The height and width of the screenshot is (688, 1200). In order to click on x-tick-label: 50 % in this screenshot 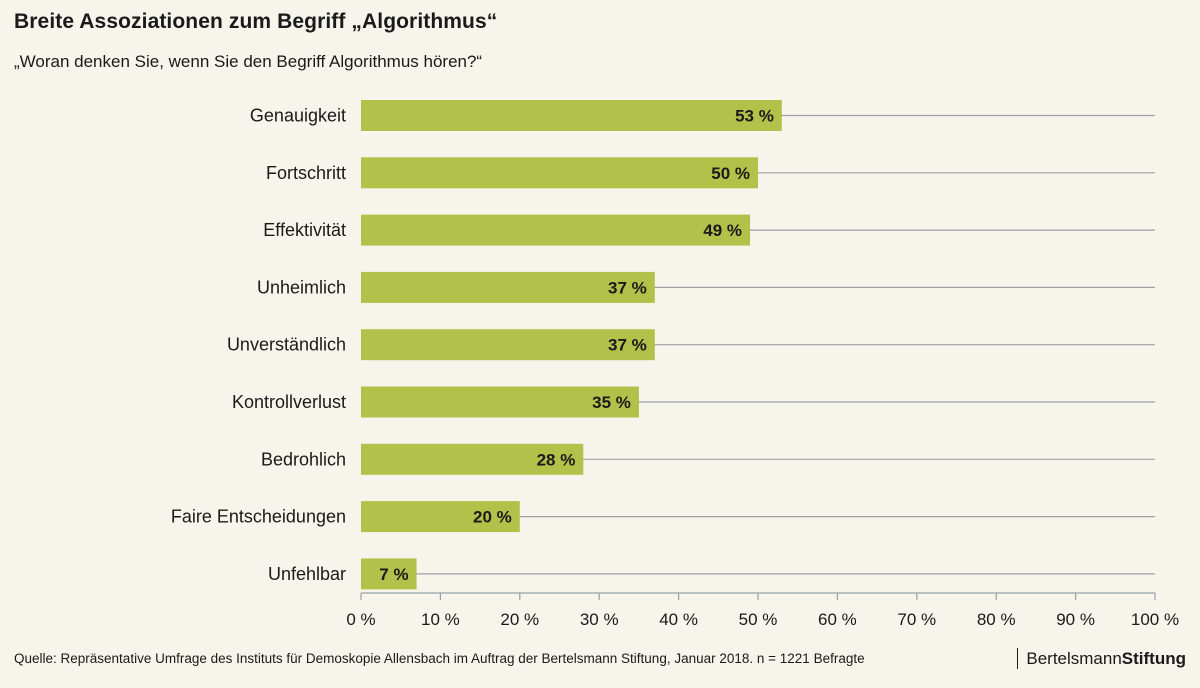, I will do `click(758, 619)`.